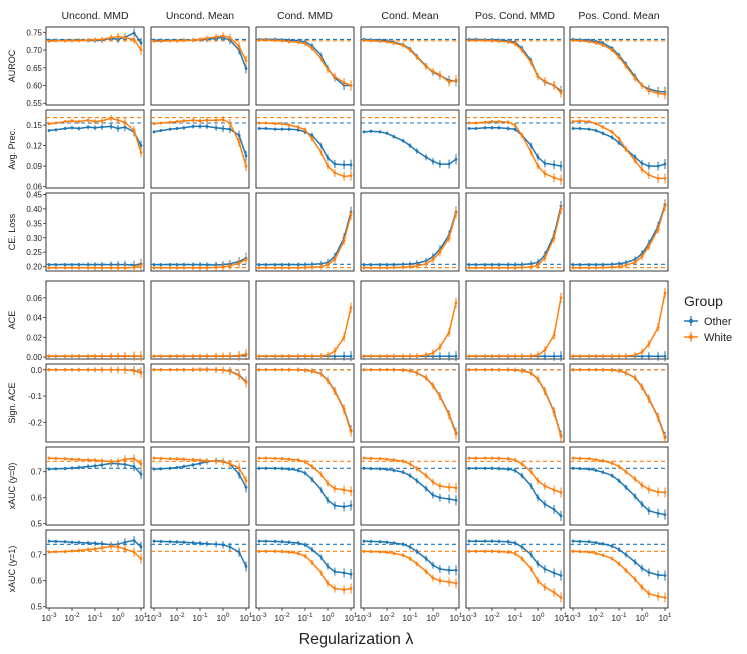  I want to click on y-tick-label: -0.2, so click(35, 422).